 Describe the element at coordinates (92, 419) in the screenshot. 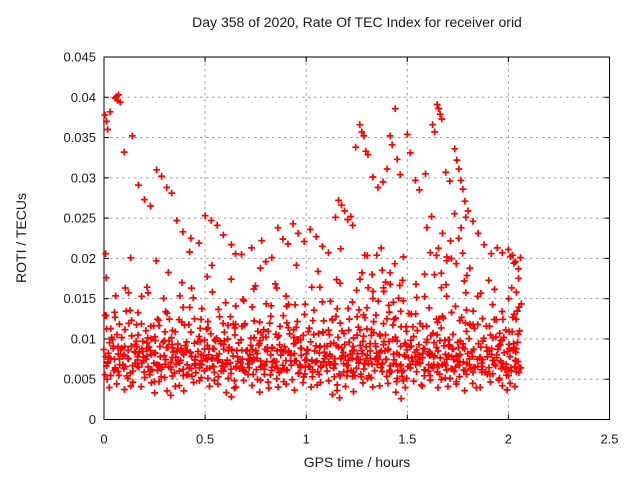

I see `y-tick-label: 0` at that location.